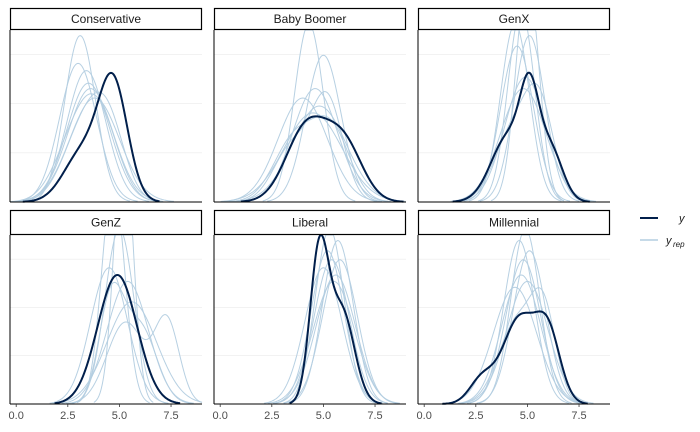  Describe the element at coordinates (679, 244) in the screenshot. I see `legend-label-sub: rep` at that location.